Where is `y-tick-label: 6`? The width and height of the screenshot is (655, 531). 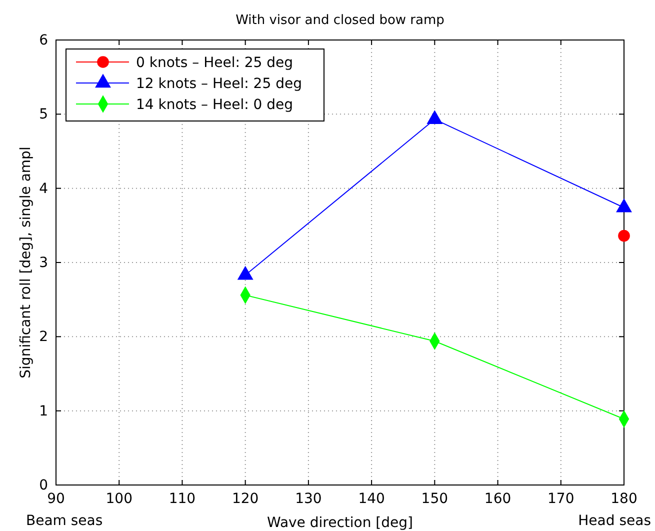 y-tick-label: 6 is located at coordinates (43, 40).